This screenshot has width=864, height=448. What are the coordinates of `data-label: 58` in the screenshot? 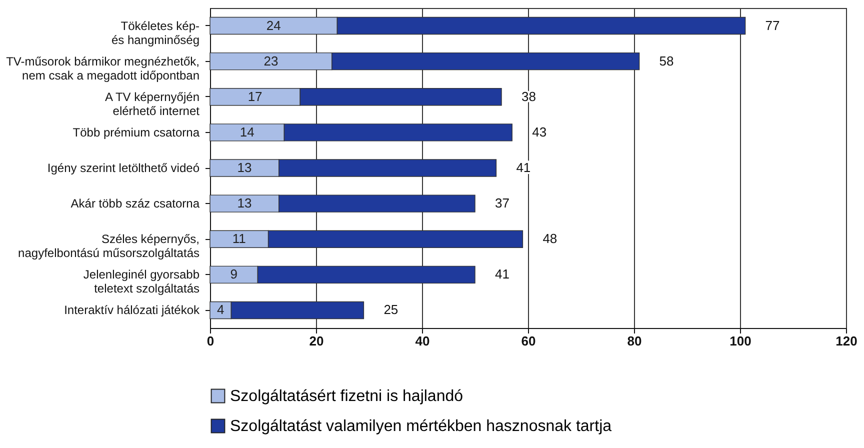 It's located at (666, 60).